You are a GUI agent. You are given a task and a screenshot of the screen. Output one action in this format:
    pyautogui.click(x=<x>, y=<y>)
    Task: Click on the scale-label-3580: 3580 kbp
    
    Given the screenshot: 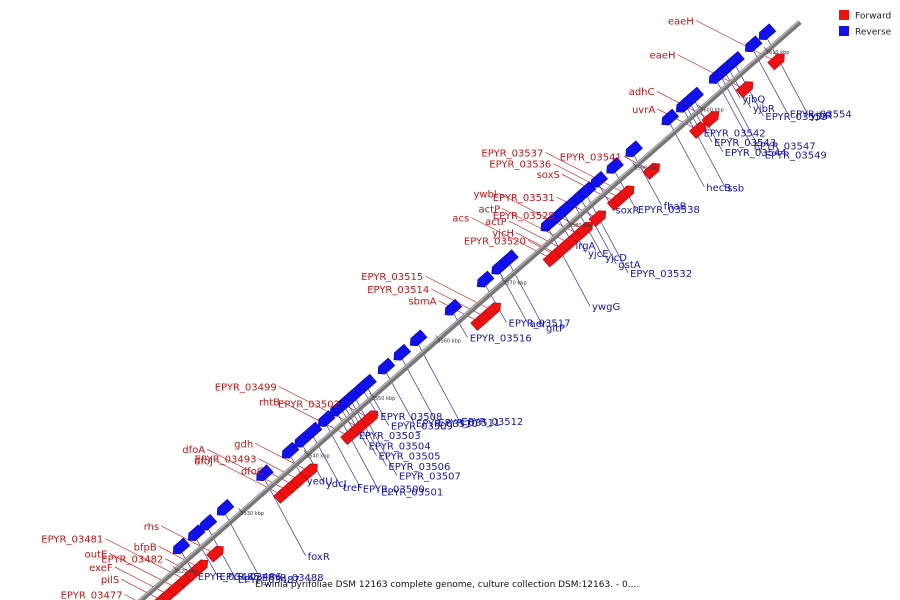 What is the action you would take?
    pyautogui.click(x=581, y=226)
    